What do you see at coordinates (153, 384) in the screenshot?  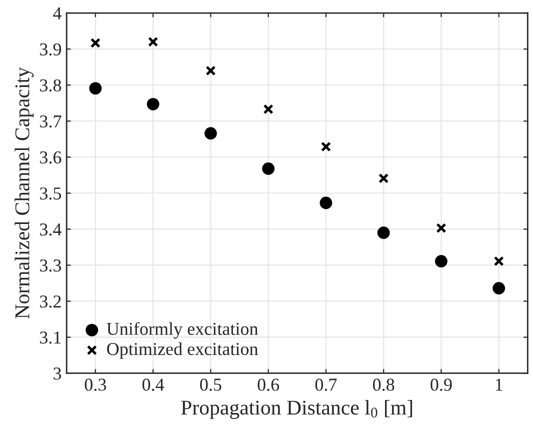 I see `x-tick-label: 0.4` at bounding box center [153, 384].